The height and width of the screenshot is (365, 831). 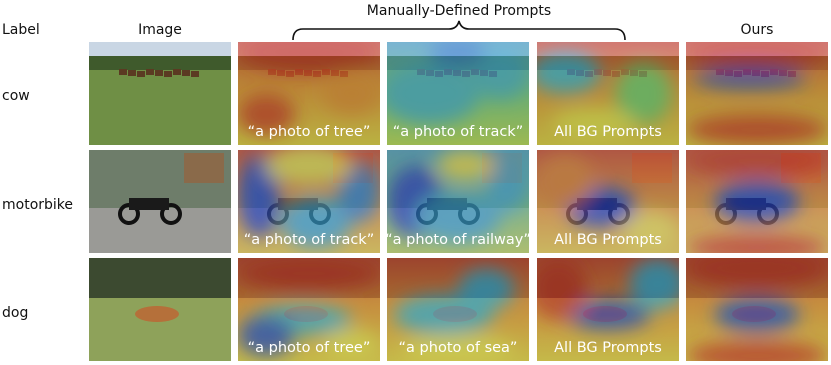 What do you see at coordinates (459, 11) in the screenshot?
I see `header-prompts: Manually-Defined Prompts` at bounding box center [459, 11].